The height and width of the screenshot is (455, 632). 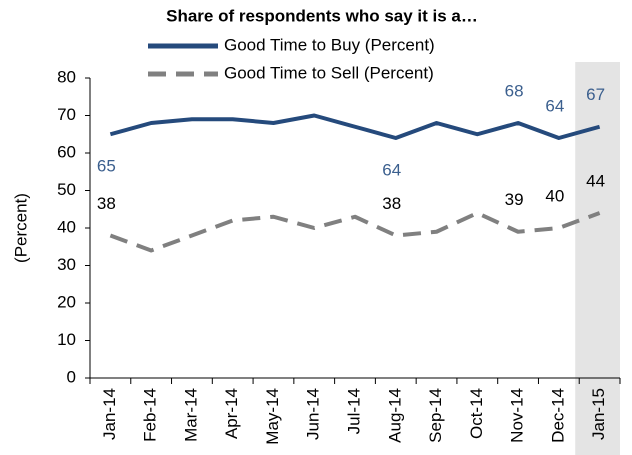 What do you see at coordinates (272, 416) in the screenshot?
I see `x-tick-label: May-14` at bounding box center [272, 416].